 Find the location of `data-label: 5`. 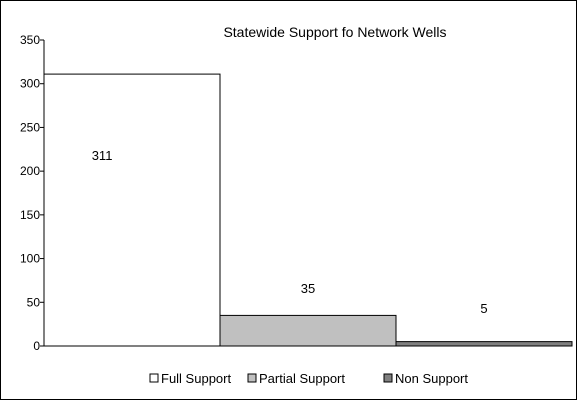

data-label: 5 is located at coordinates (483, 308).